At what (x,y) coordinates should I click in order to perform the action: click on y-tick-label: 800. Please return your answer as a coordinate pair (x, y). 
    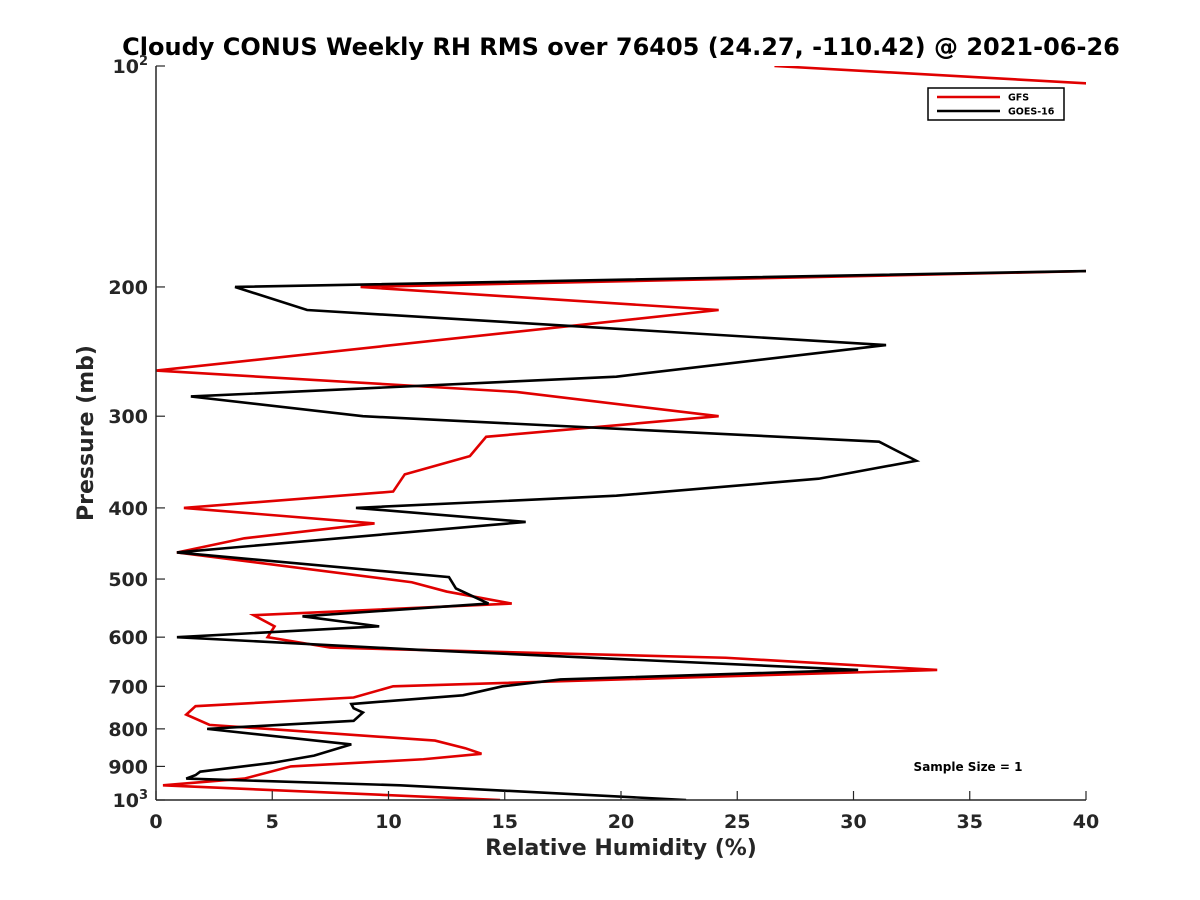
    Looking at the image, I should click on (128, 730).